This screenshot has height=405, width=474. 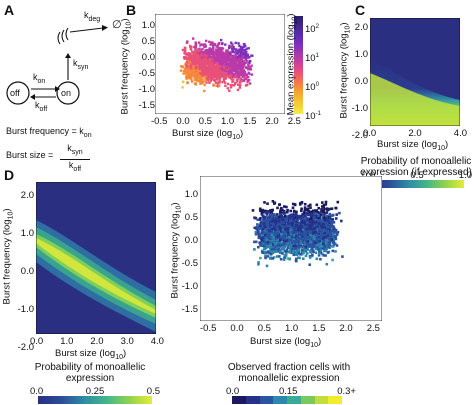 What do you see at coordinates (92, 16) in the screenshot?
I see `rate-kdeg: kdeg` at bounding box center [92, 16].